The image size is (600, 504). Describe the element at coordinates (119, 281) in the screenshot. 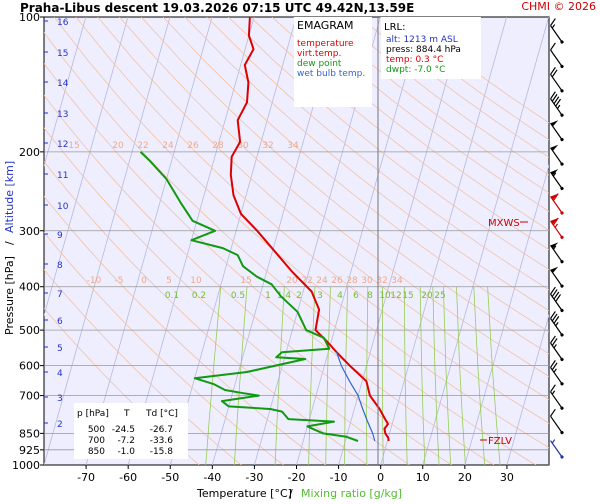

I see `theta-label: -5` at that location.